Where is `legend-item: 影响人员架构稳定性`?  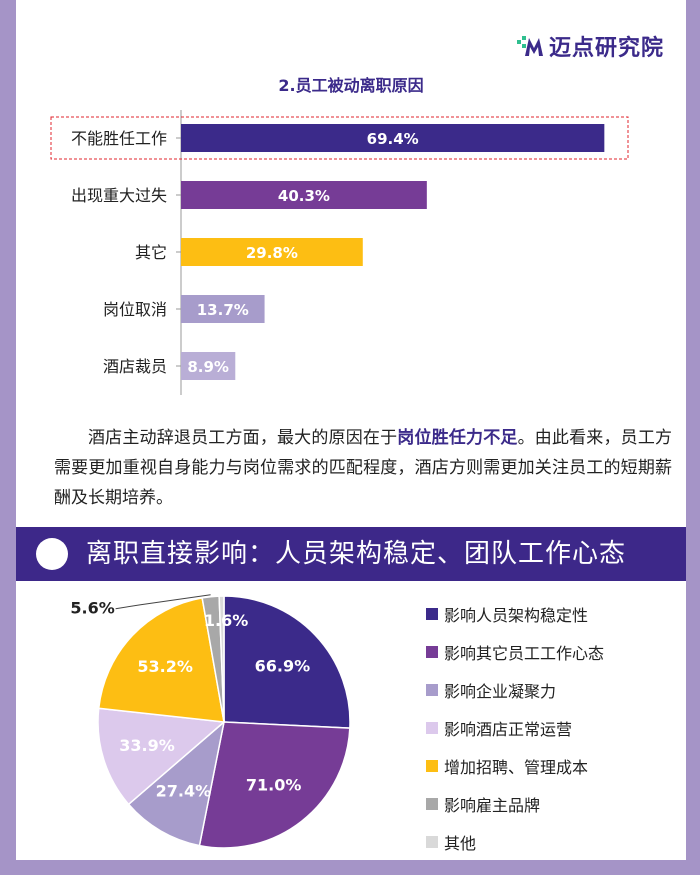 legend-item: 影响人员架构稳定性 is located at coordinates (515, 614).